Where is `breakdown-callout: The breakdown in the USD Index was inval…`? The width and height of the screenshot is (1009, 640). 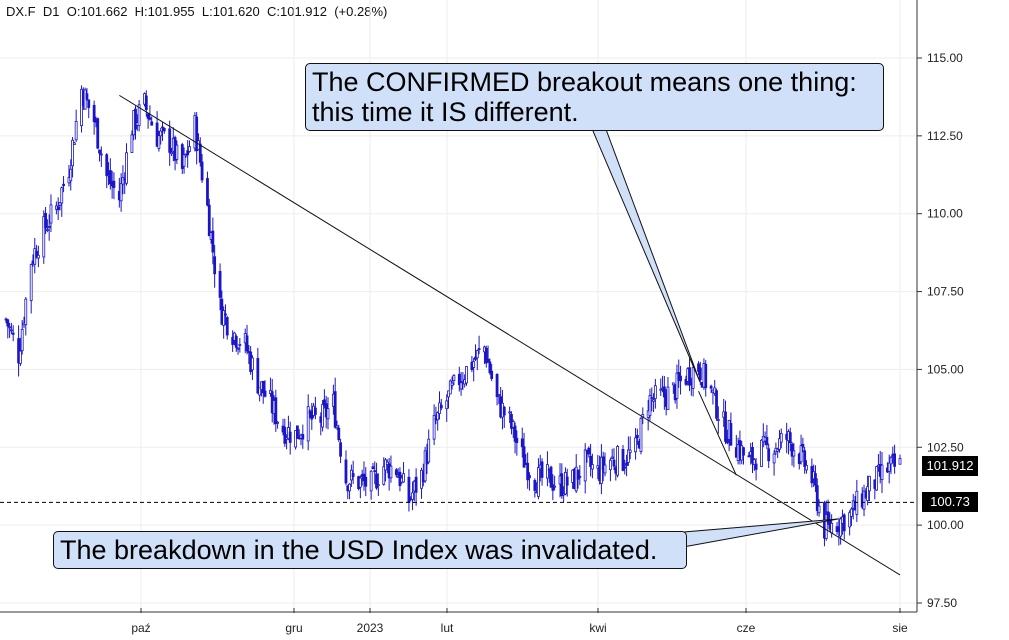
breakdown-callout: The breakdown in the USD Index was inval… is located at coordinates (370, 550).